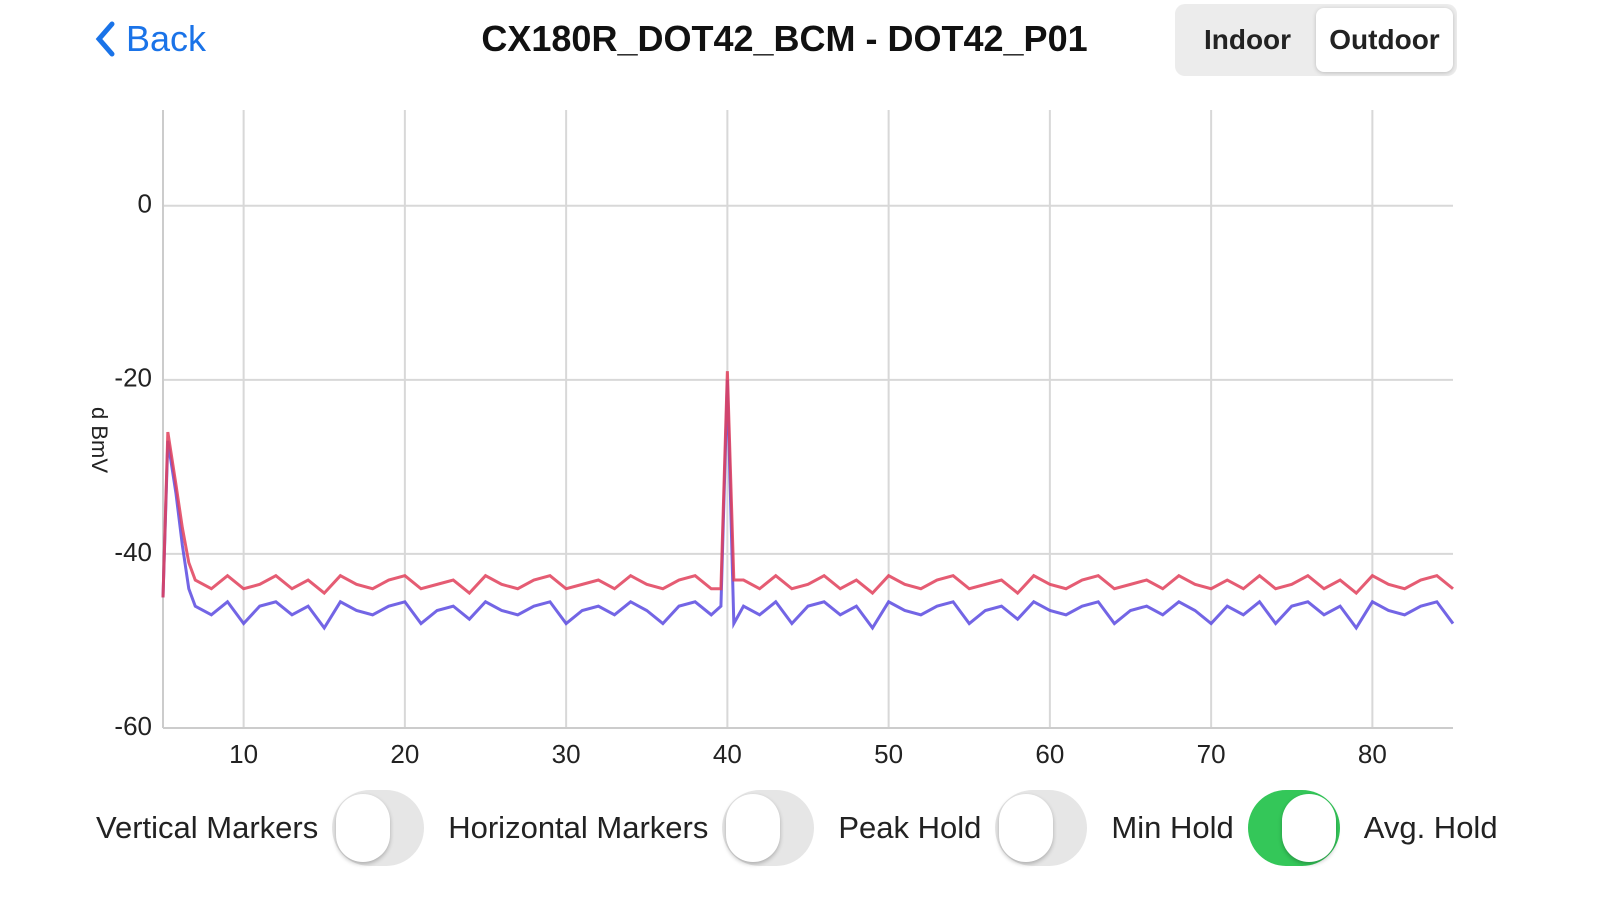  I want to click on toggle-label: Min Hold, so click(1172, 827).